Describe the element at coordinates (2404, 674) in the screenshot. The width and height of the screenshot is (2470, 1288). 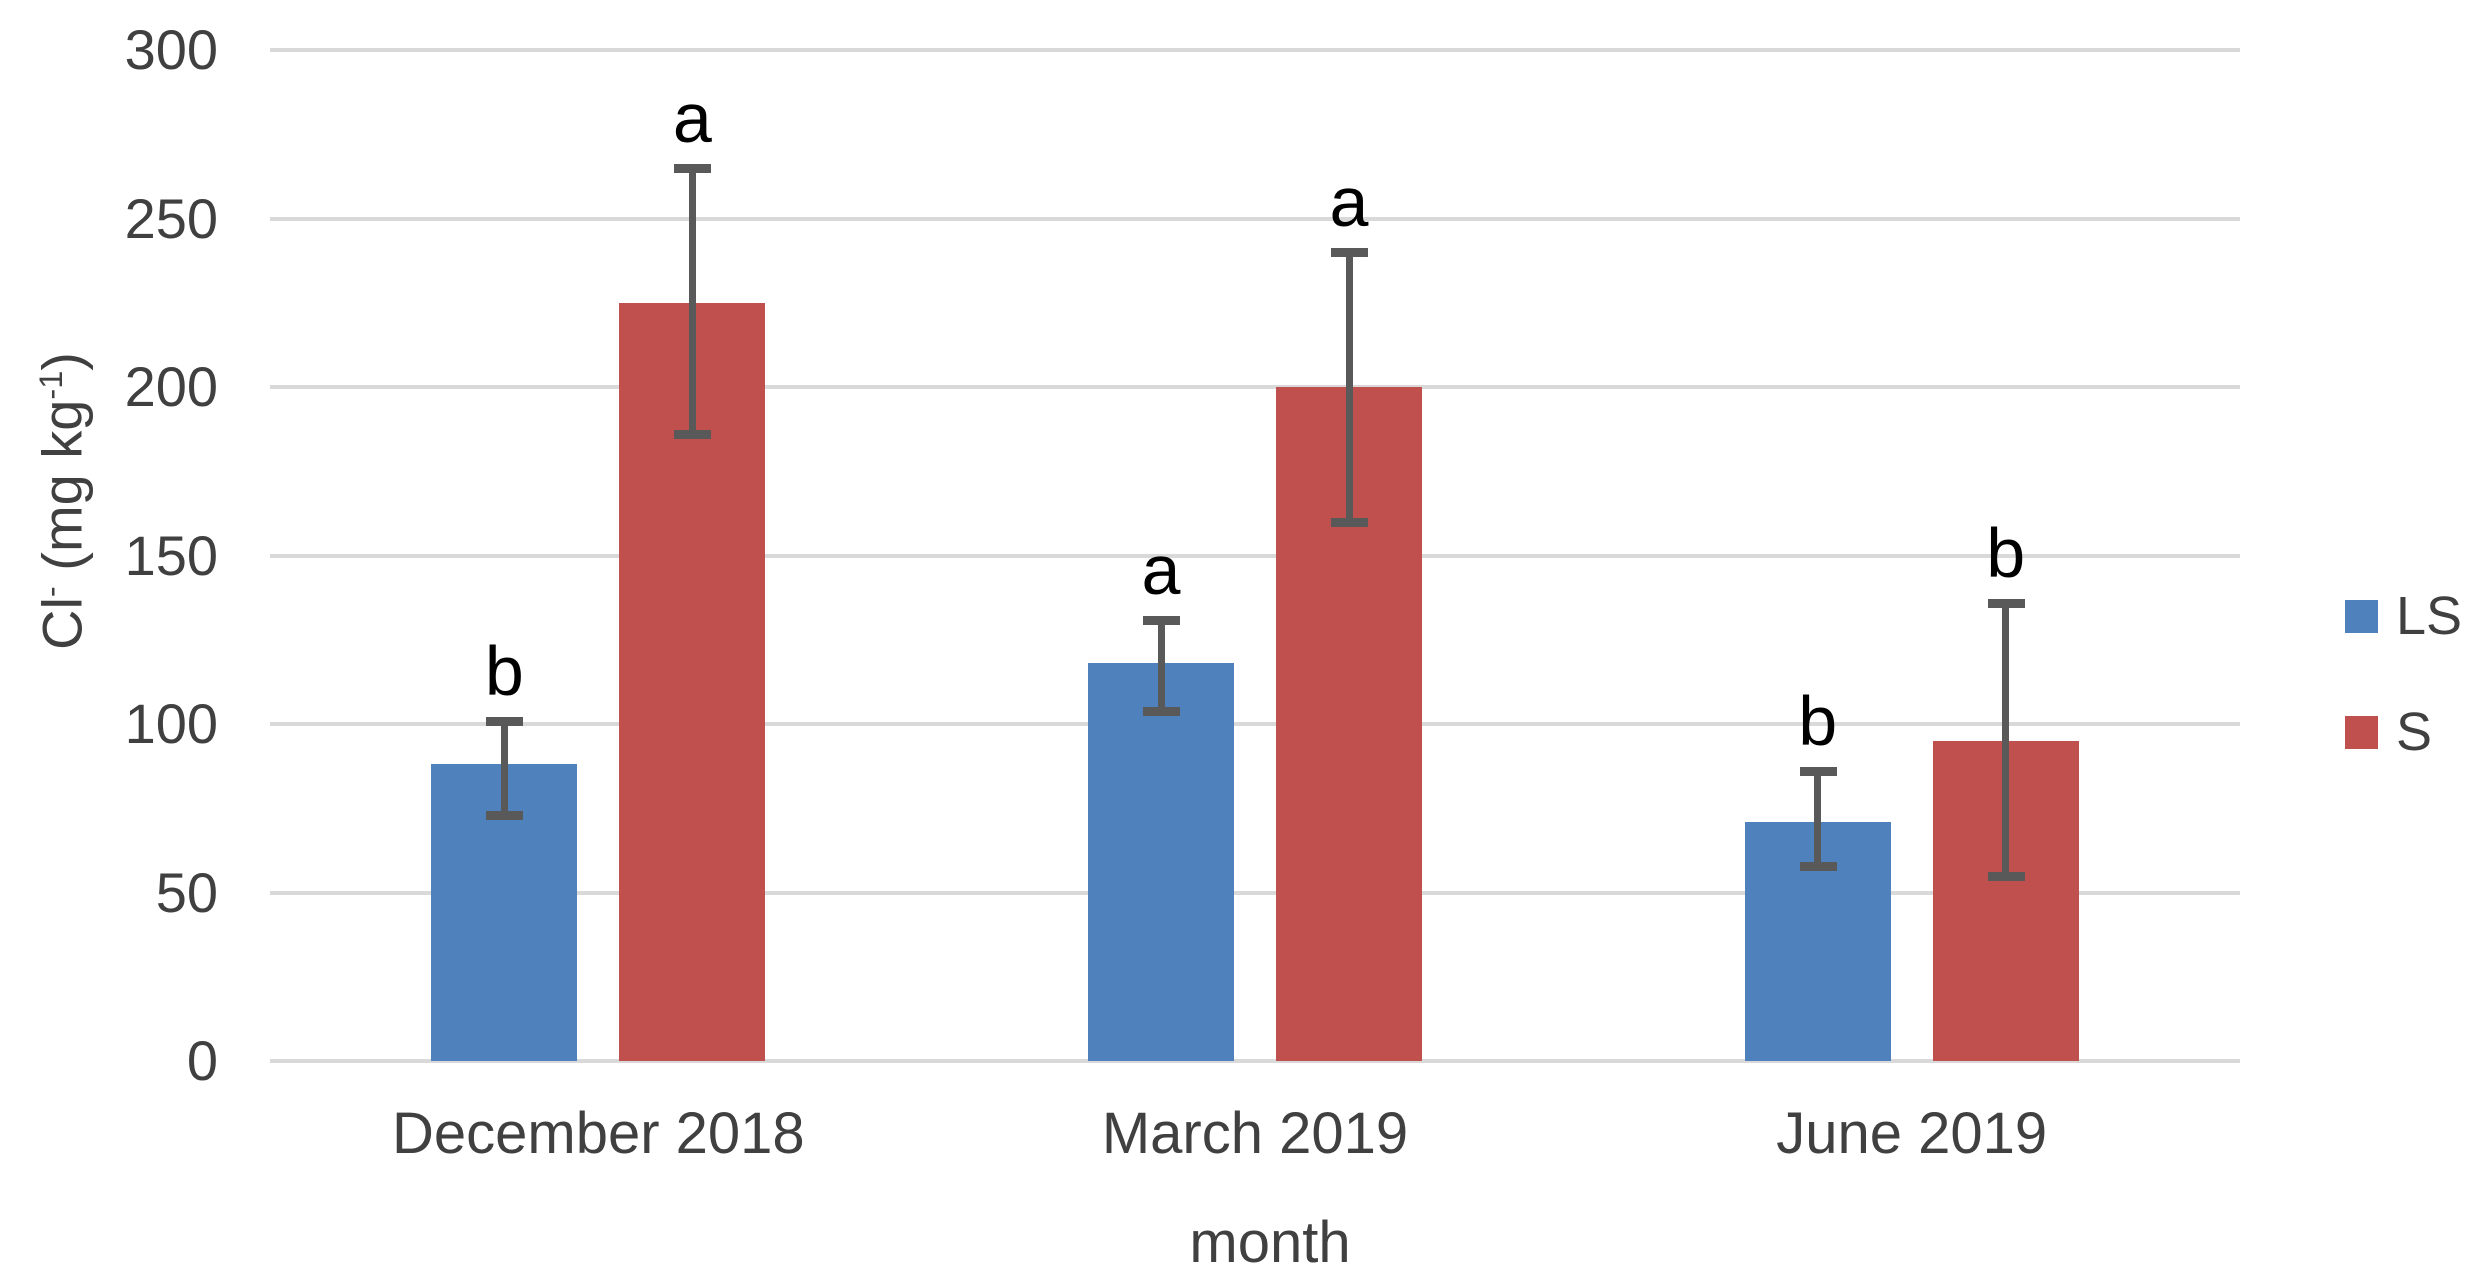
I see `legend: LS S` at that location.